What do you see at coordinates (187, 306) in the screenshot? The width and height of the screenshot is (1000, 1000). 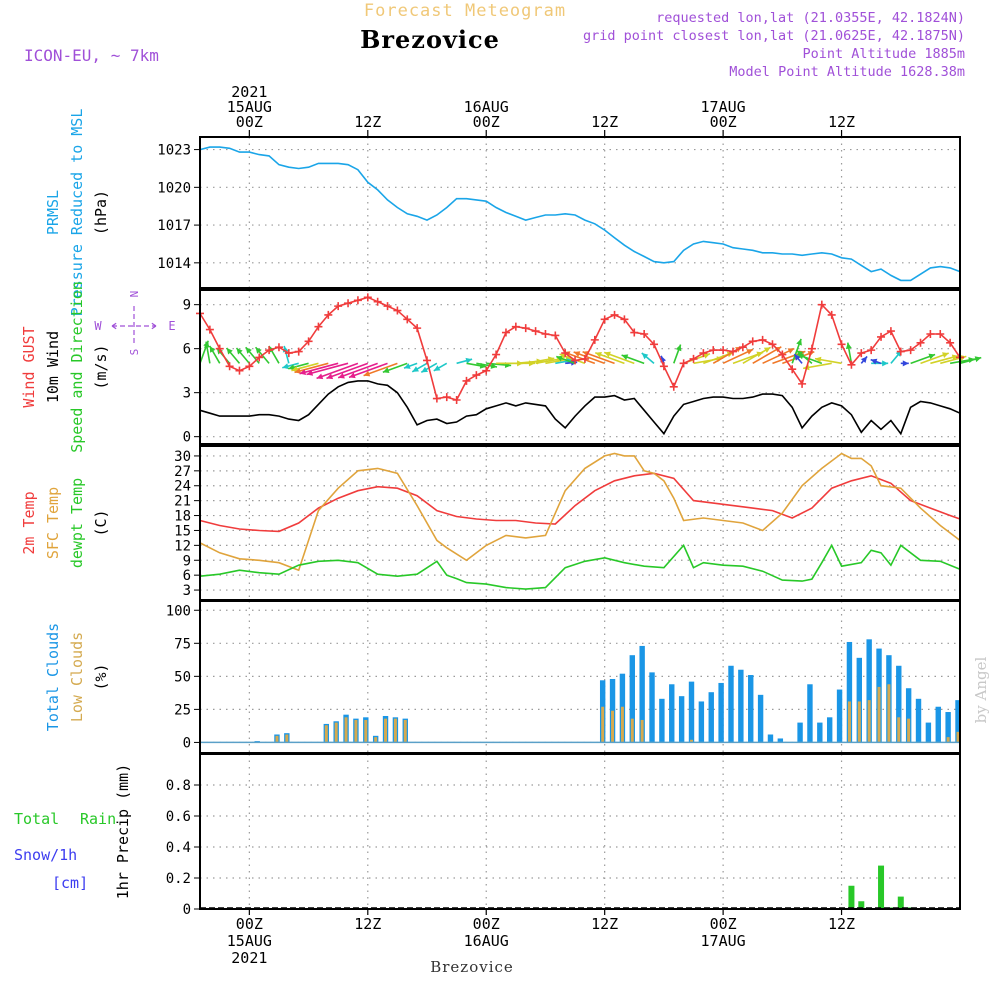 I see `y-tick-label: 9` at bounding box center [187, 306].